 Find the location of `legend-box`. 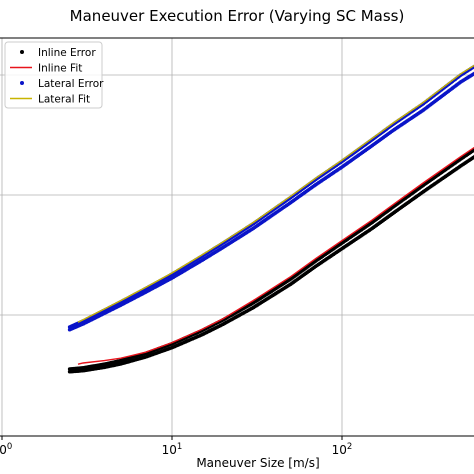

legend-box is located at coordinates (53, 75).